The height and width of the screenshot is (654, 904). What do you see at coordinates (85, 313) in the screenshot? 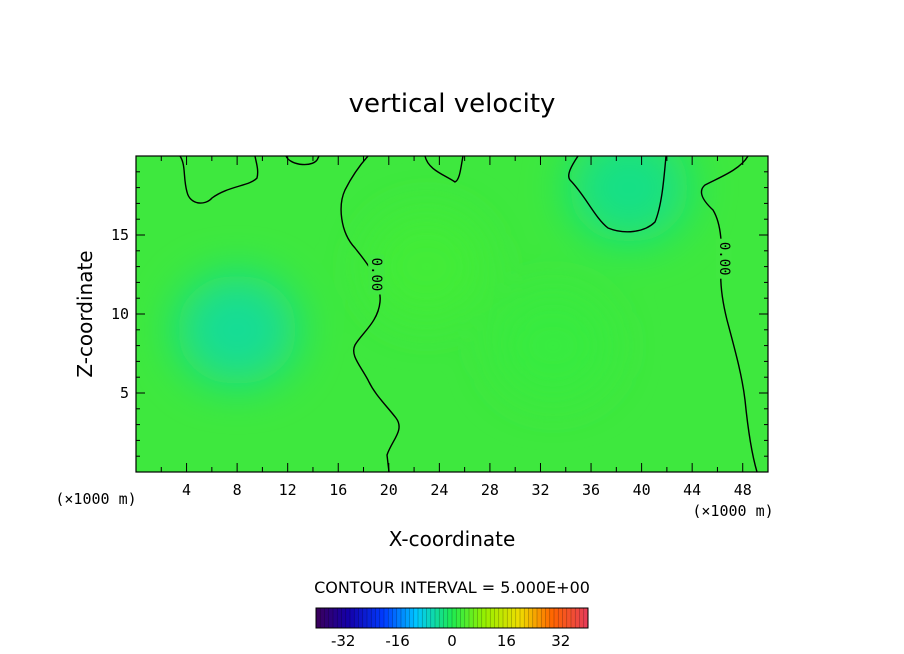
I see `y-axis-label: Z-coordinate` at bounding box center [85, 313].